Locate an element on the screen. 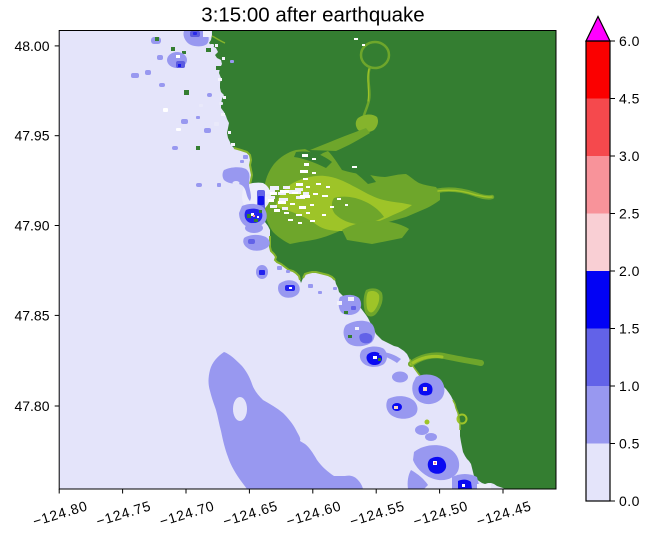 Image resolution: width=651 pixels, height=541 pixels. svg-text: 1.5 is located at coordinates (629, 328).